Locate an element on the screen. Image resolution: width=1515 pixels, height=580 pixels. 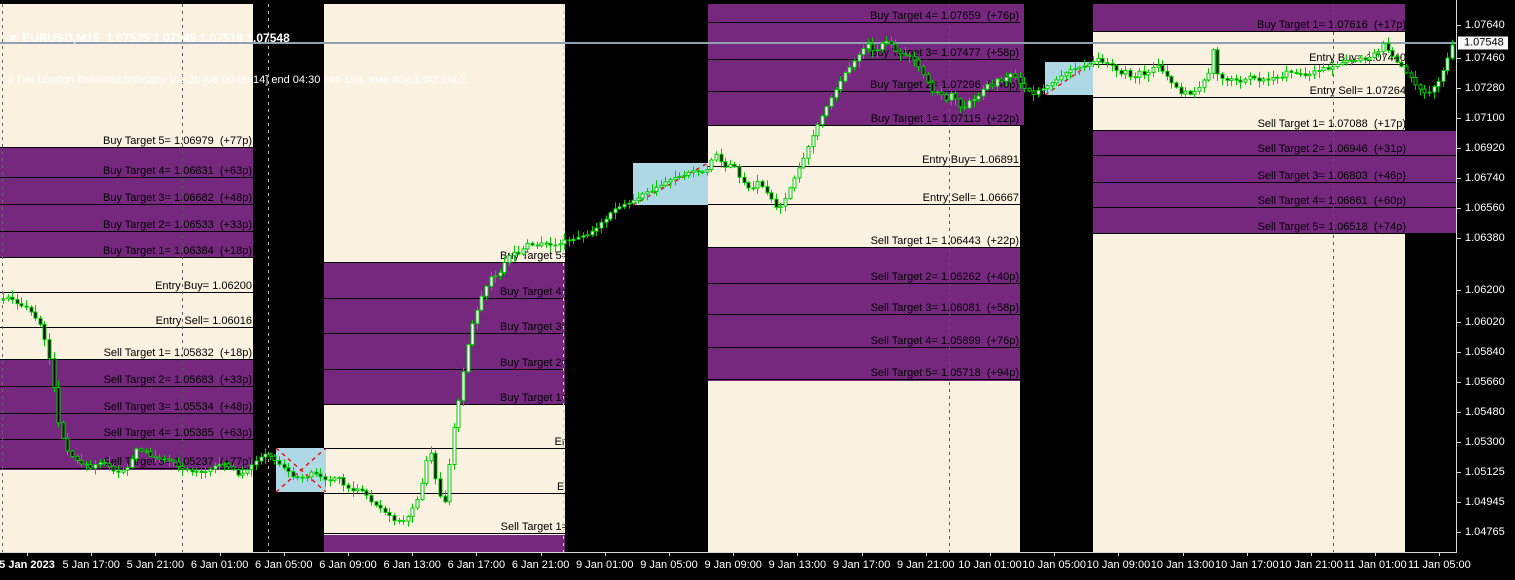
breakout-range-box is located at coordinates (301, 470).